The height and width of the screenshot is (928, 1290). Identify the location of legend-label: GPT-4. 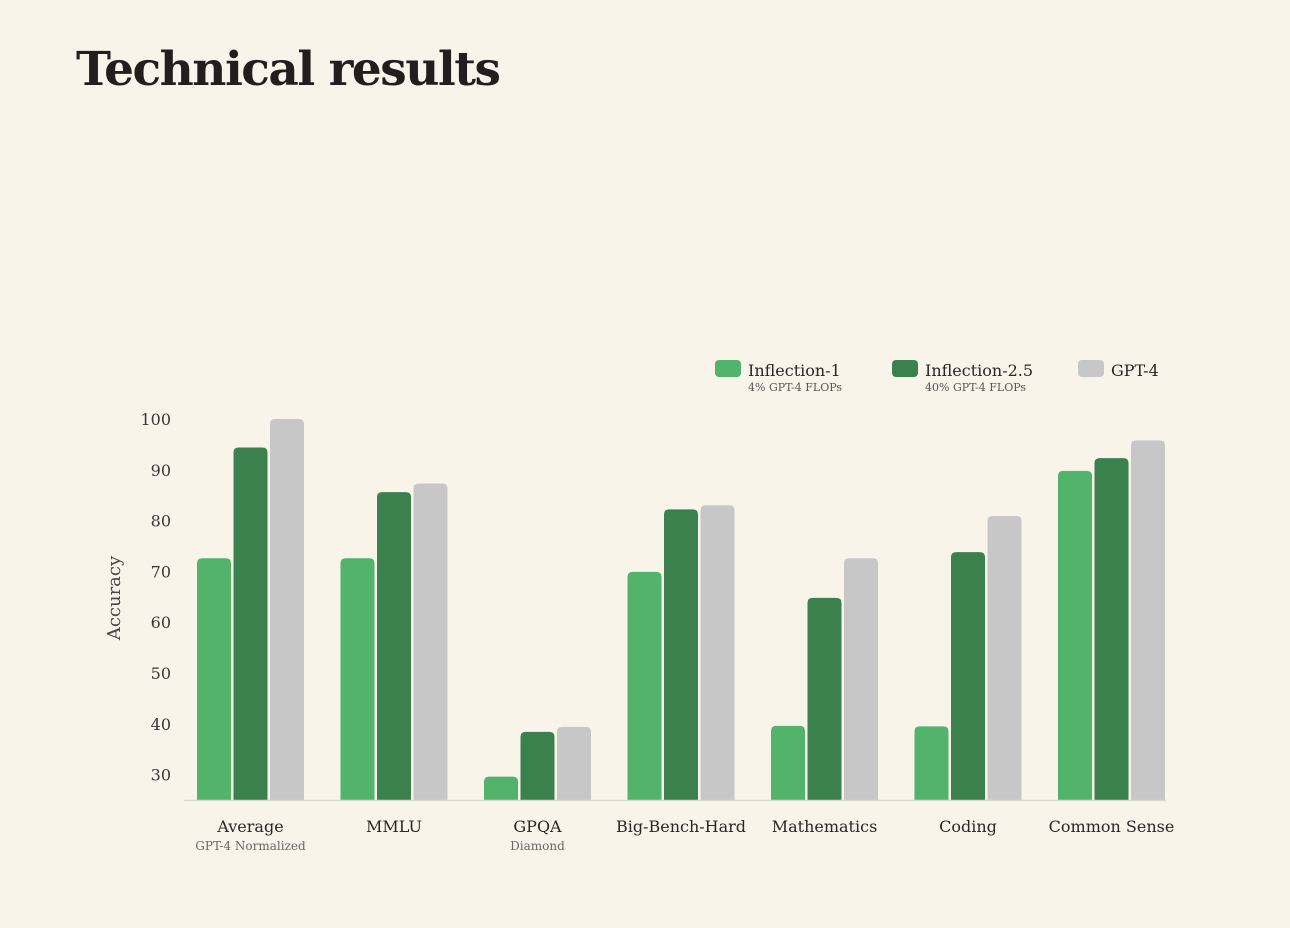
(1135, 370).